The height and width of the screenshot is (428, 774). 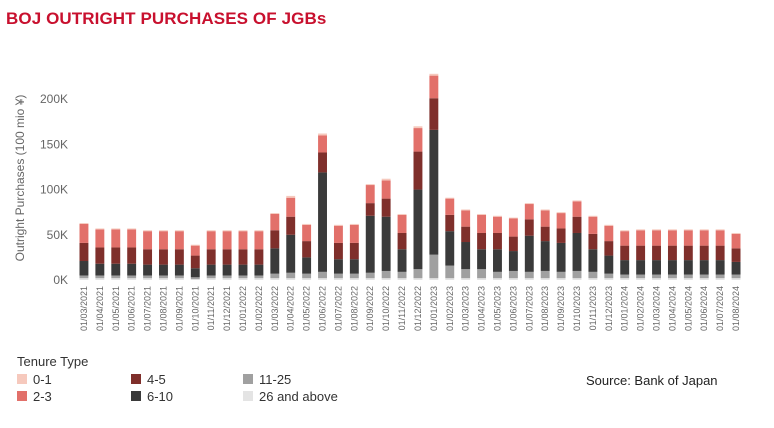 What do you see at coordinates (529, 308) in the screenshot?
I see `x-tick-label: 01/07/2023` at bounding box center [529, 308].